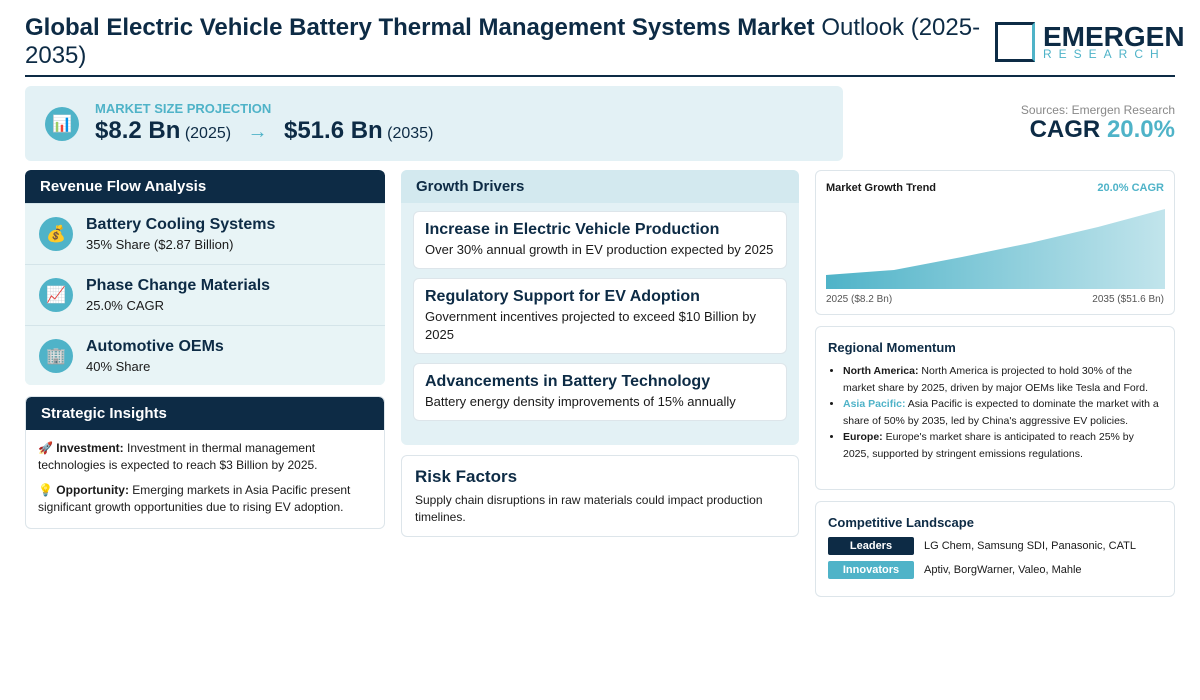  I want to click on text: Automotive OEMs 40% Share, so click(155, 356).